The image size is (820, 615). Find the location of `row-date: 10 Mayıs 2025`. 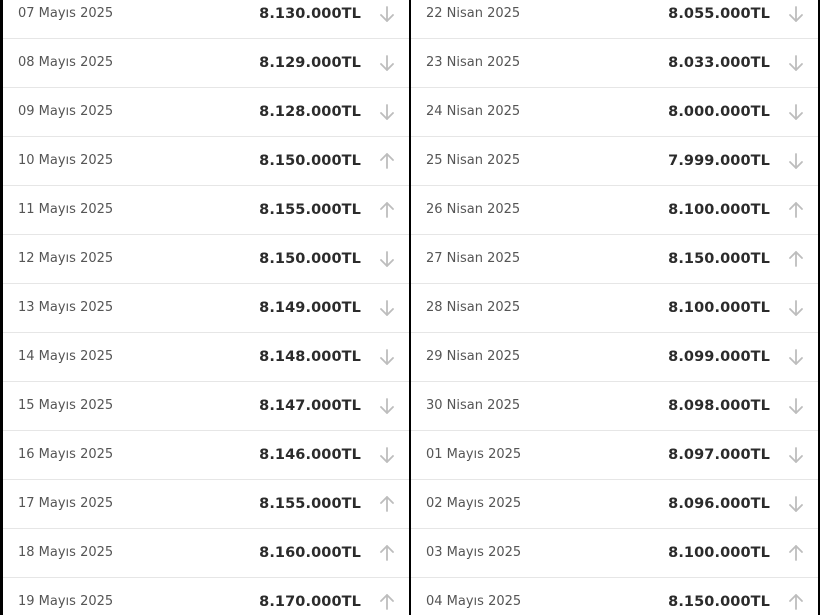

row-date: 10 Mayıs 2025 is located at coordinates (66, 160).